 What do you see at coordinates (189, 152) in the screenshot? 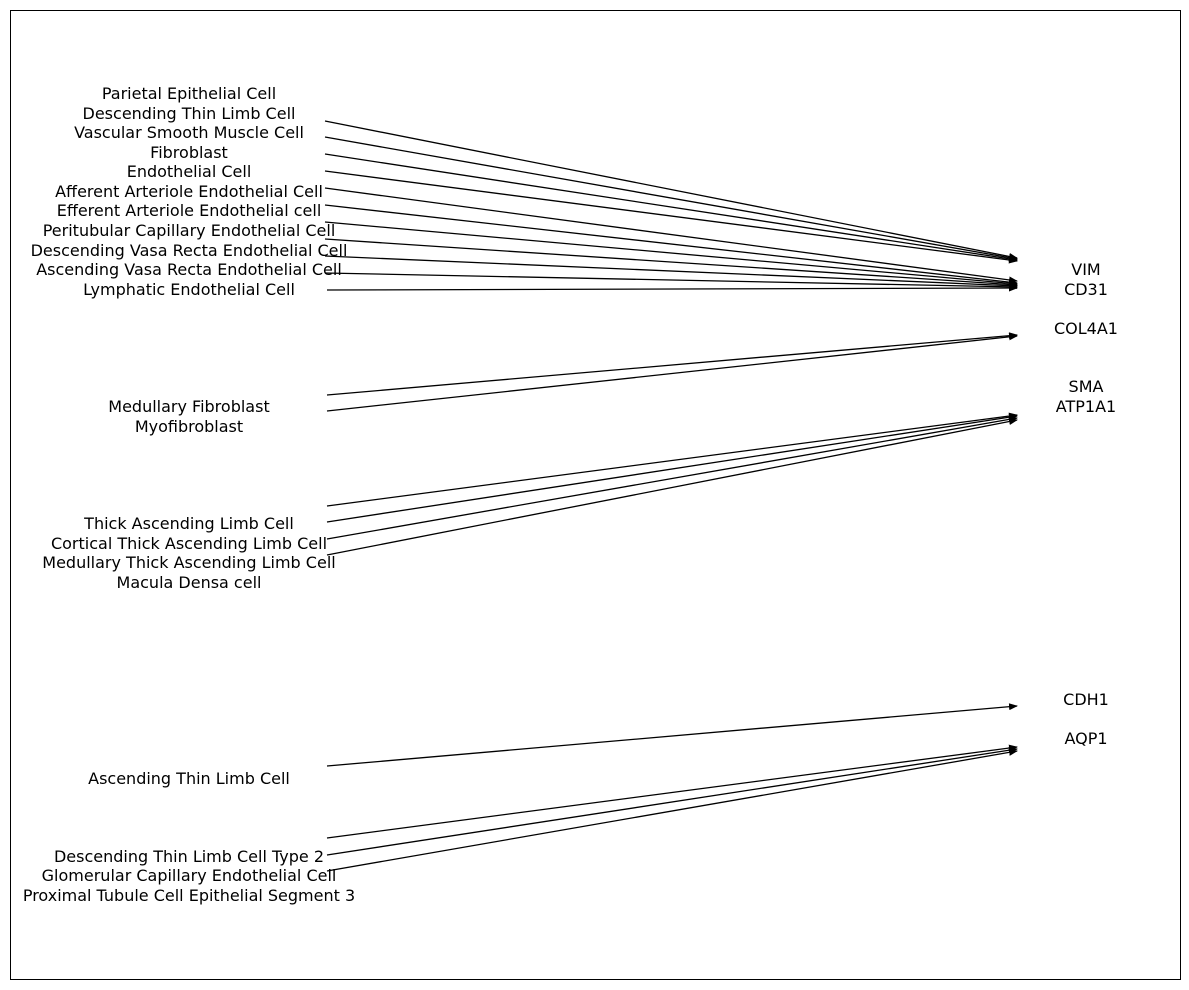
I see `cell-type-label-fibroblast: Fibroblast` at bounding box center [189, 152].